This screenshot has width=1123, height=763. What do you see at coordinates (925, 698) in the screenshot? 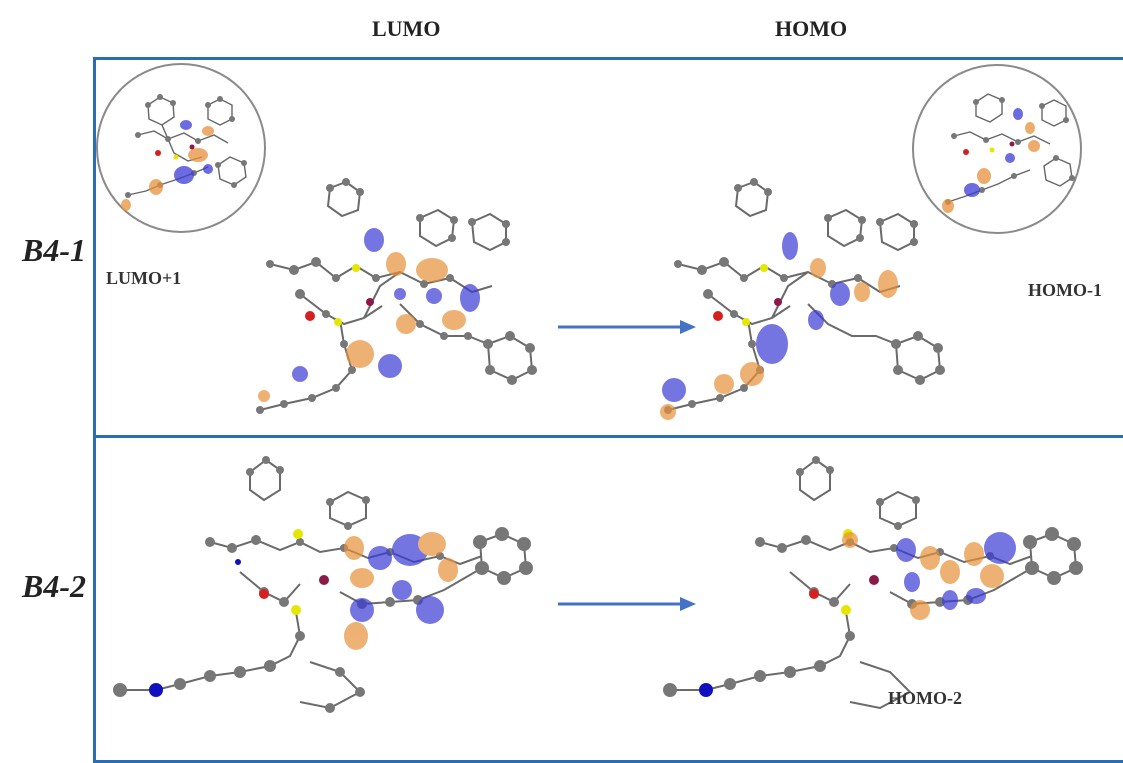
I see `homo-2-label: HOMO-2` at bounding box center [925, 698].